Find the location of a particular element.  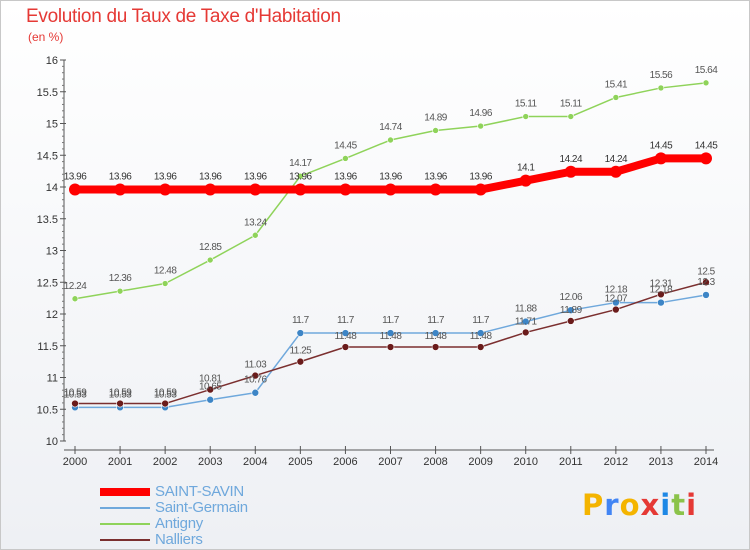

data-label-antigny: 12.85 is located at coordinates (210, 247).